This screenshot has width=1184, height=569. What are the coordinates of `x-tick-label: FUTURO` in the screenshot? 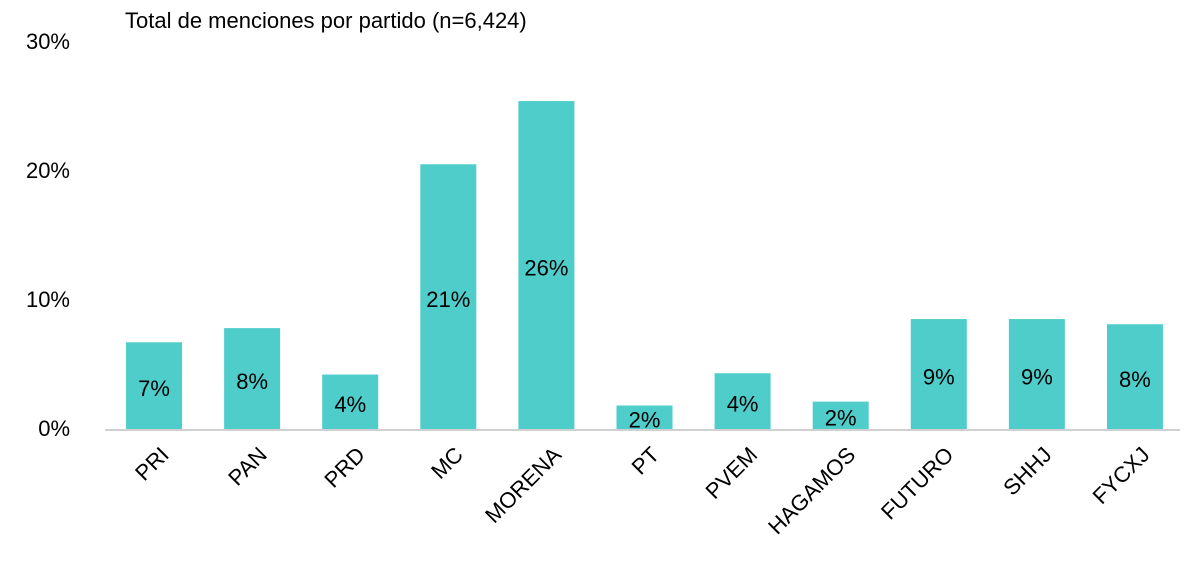 It's located at (917, 483).